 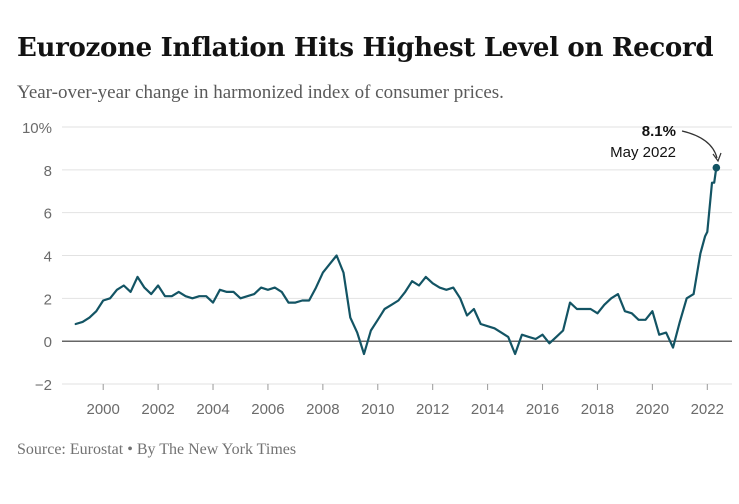 What do you see at coordinates (70, 449) in the screenshot?
I see `source-label: Source: Eurostat` at bounding box center [70, 449].